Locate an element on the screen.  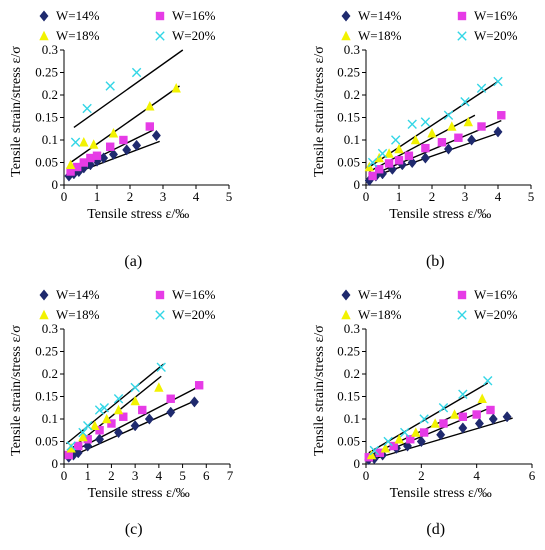
x-tick-label: 6 is located at coordinates (206, 475).